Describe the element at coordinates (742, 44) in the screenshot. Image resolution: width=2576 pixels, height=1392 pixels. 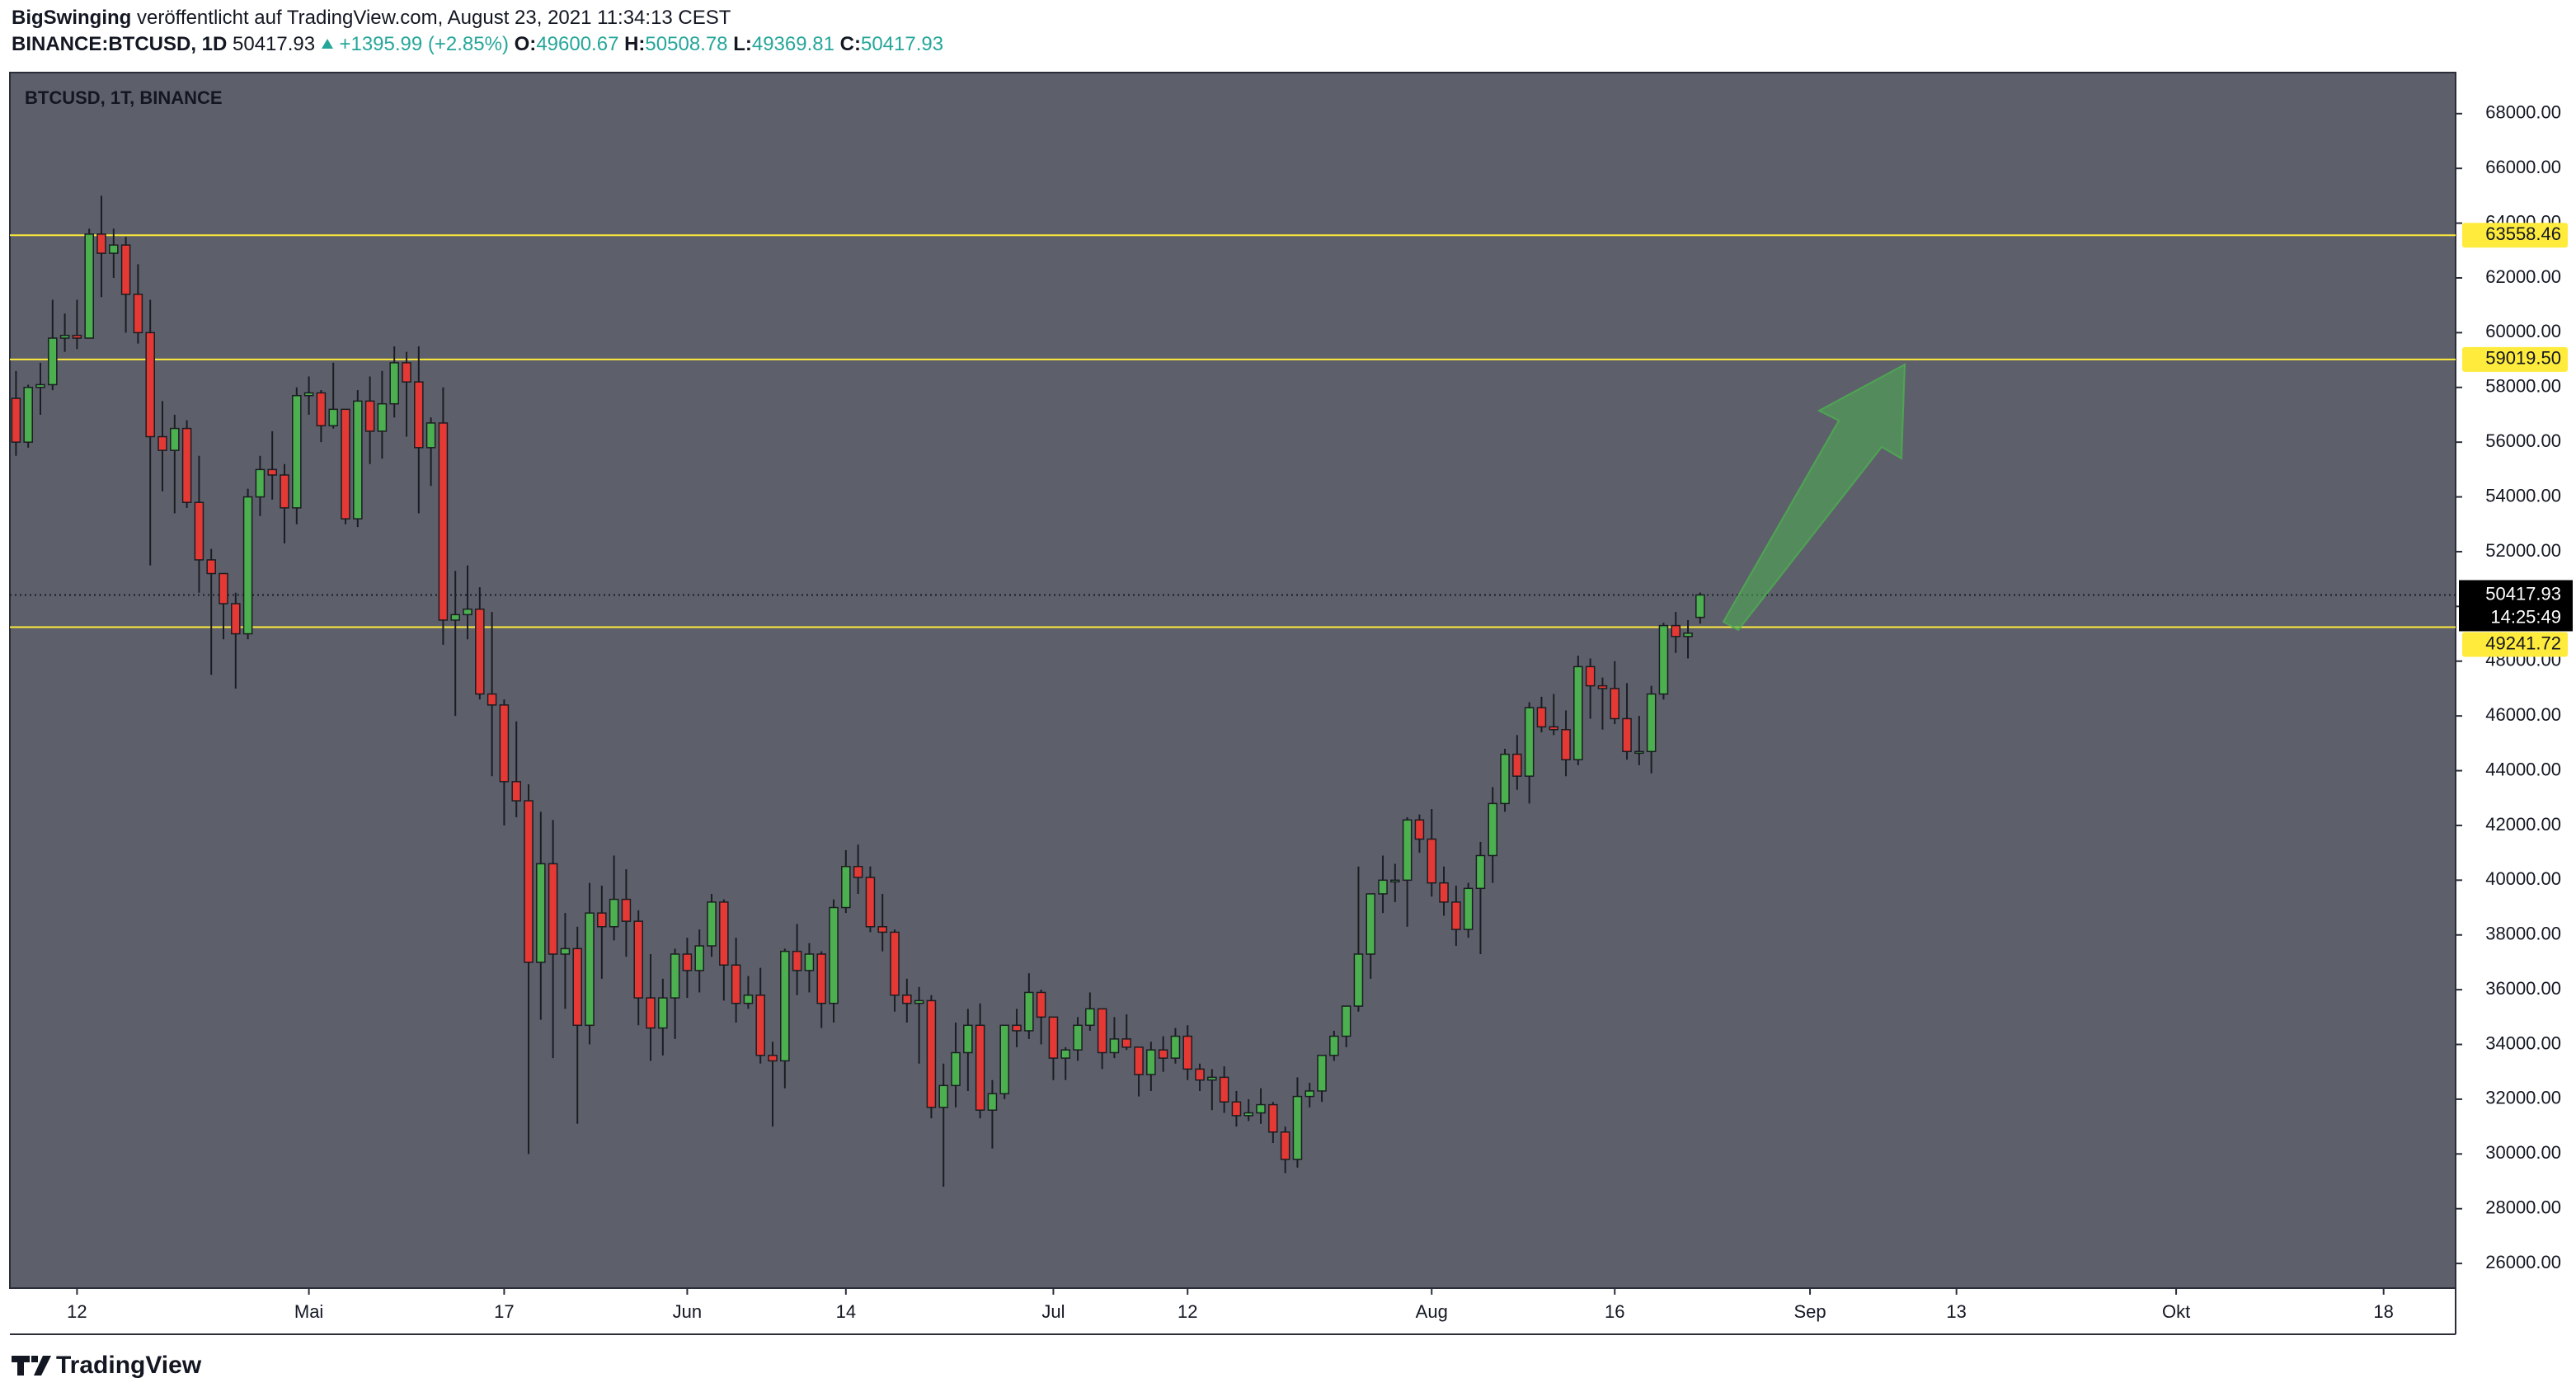
I see `ohlc-label: L:` at that location.